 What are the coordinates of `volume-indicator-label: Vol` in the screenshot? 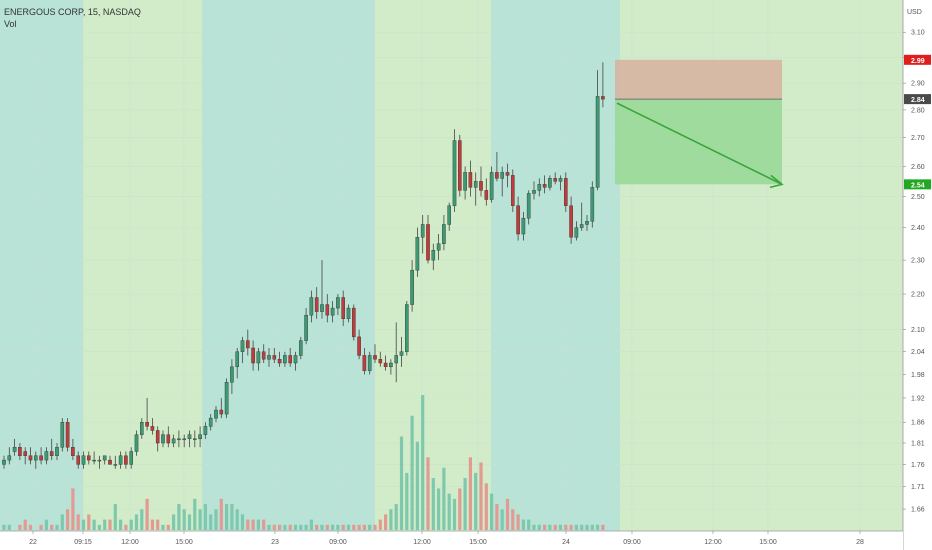 It's located at (10, 24).